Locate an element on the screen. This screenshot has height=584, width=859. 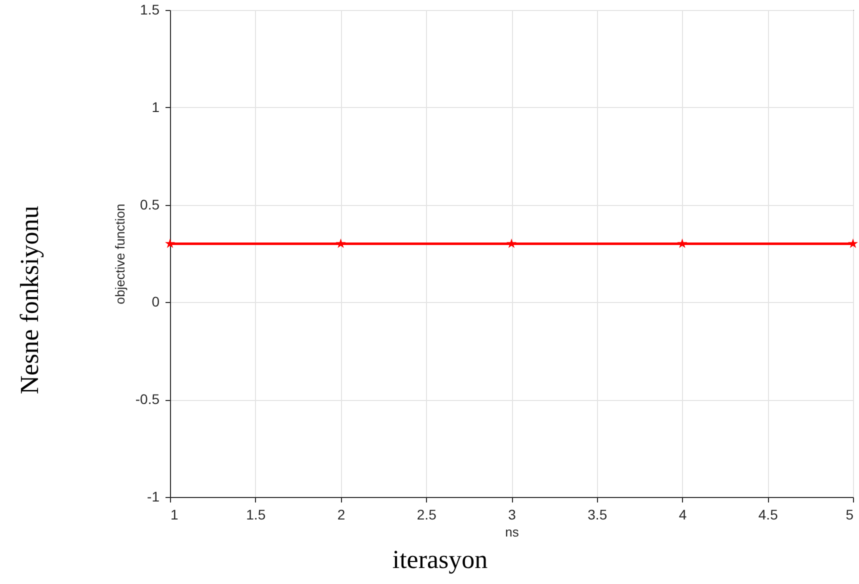
x-tick-label: 4 is located at coordinates (682, 514).